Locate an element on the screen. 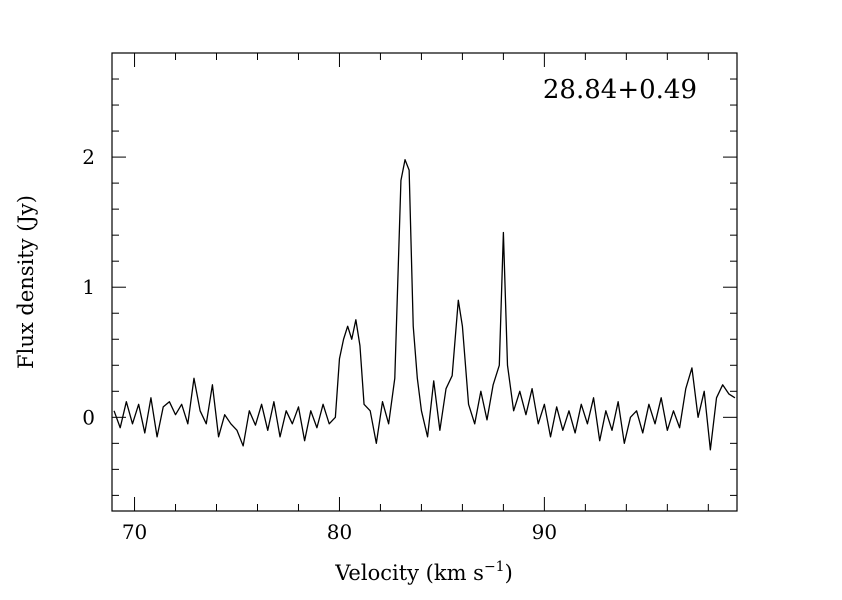  chart-title: 28.84+0.49 is located at coordinates (620, 90).